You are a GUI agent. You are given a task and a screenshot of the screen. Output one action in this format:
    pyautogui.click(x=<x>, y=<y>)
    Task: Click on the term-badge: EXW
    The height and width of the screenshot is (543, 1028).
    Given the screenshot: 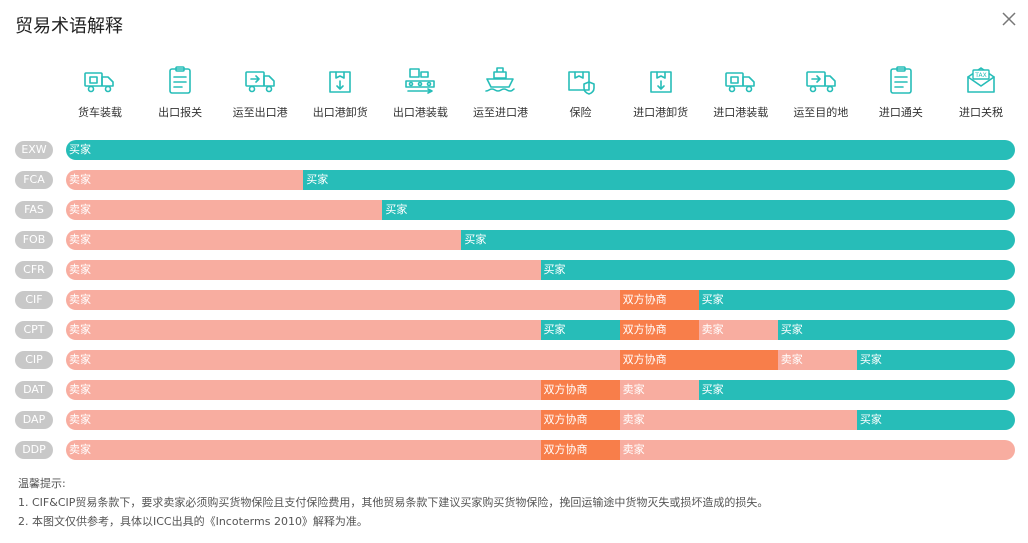 What is the action you would take?
    pyautogui.click(x=34, y=150)
    